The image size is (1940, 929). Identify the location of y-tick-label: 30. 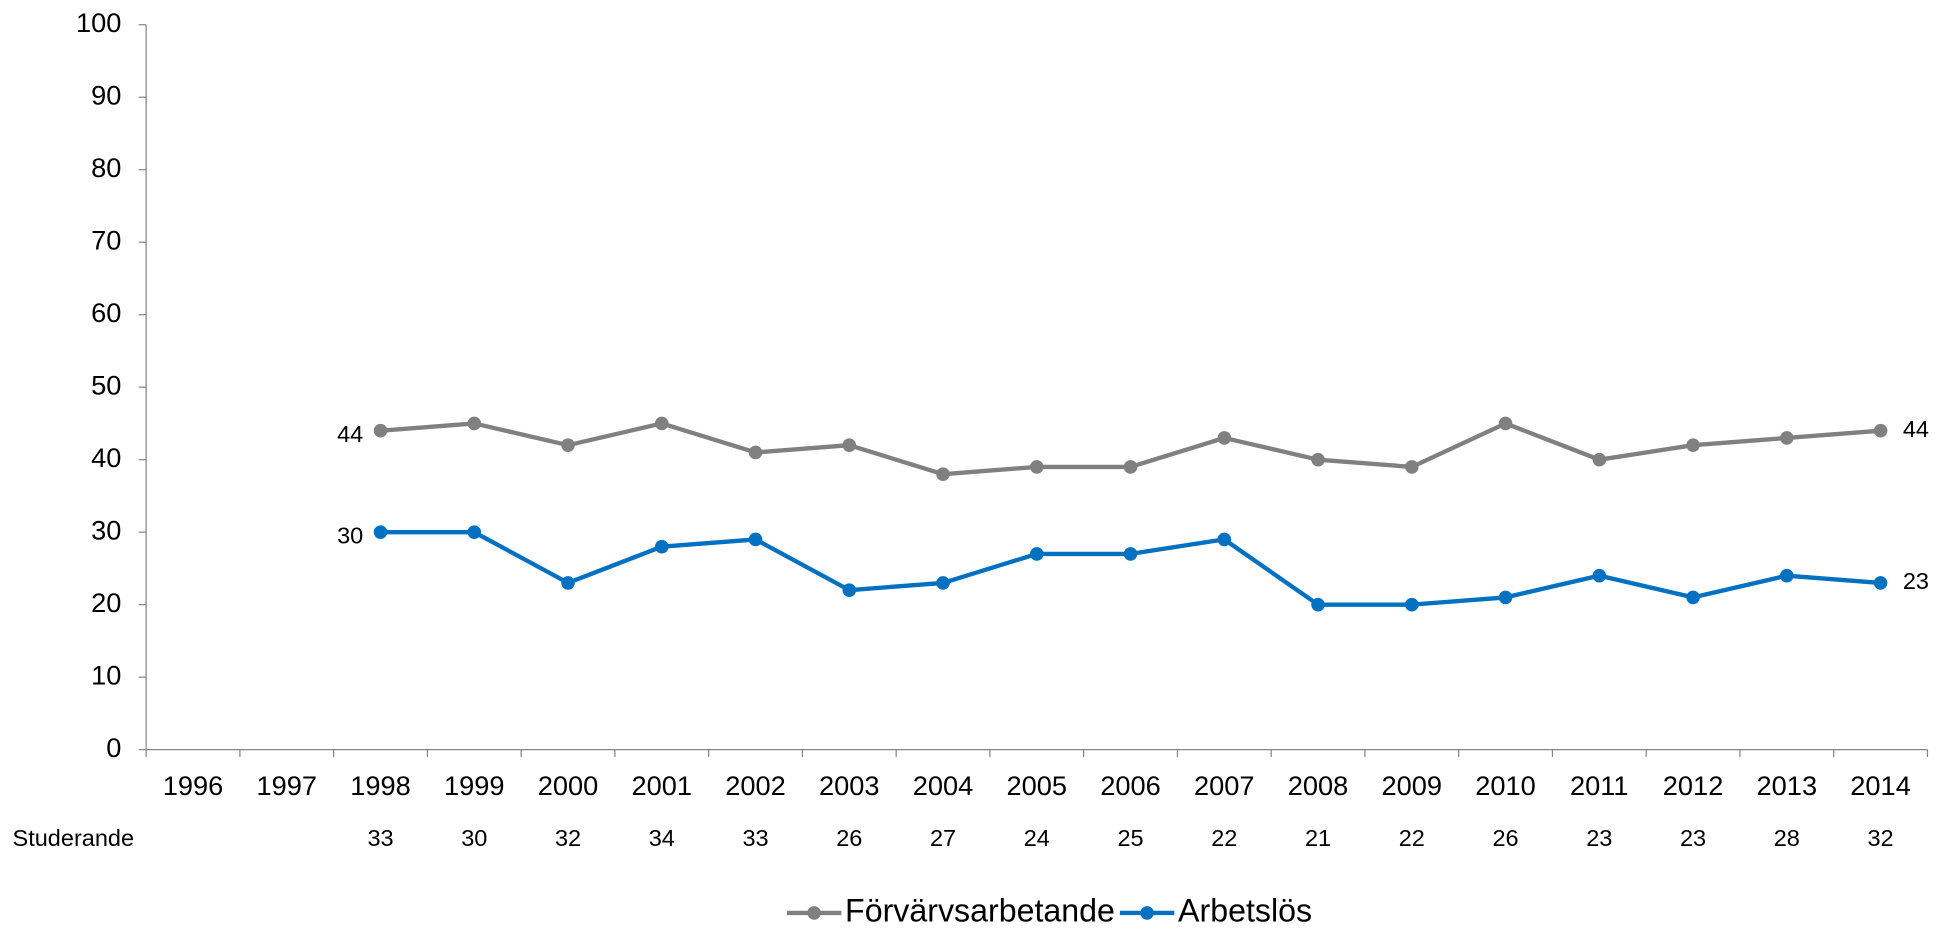
(106, 529).